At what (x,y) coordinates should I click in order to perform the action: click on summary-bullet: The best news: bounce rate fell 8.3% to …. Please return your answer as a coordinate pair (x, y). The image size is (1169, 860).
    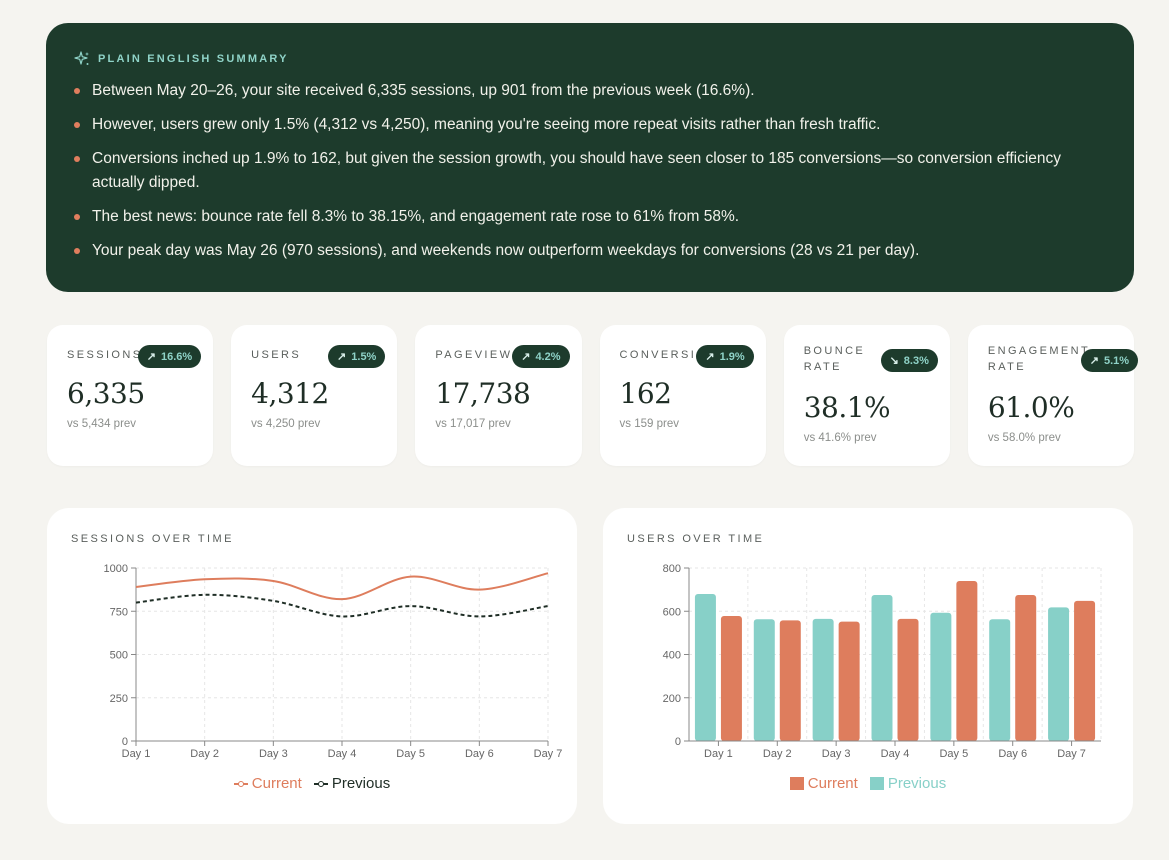
    Looking at the image, I should click on (590, 217).